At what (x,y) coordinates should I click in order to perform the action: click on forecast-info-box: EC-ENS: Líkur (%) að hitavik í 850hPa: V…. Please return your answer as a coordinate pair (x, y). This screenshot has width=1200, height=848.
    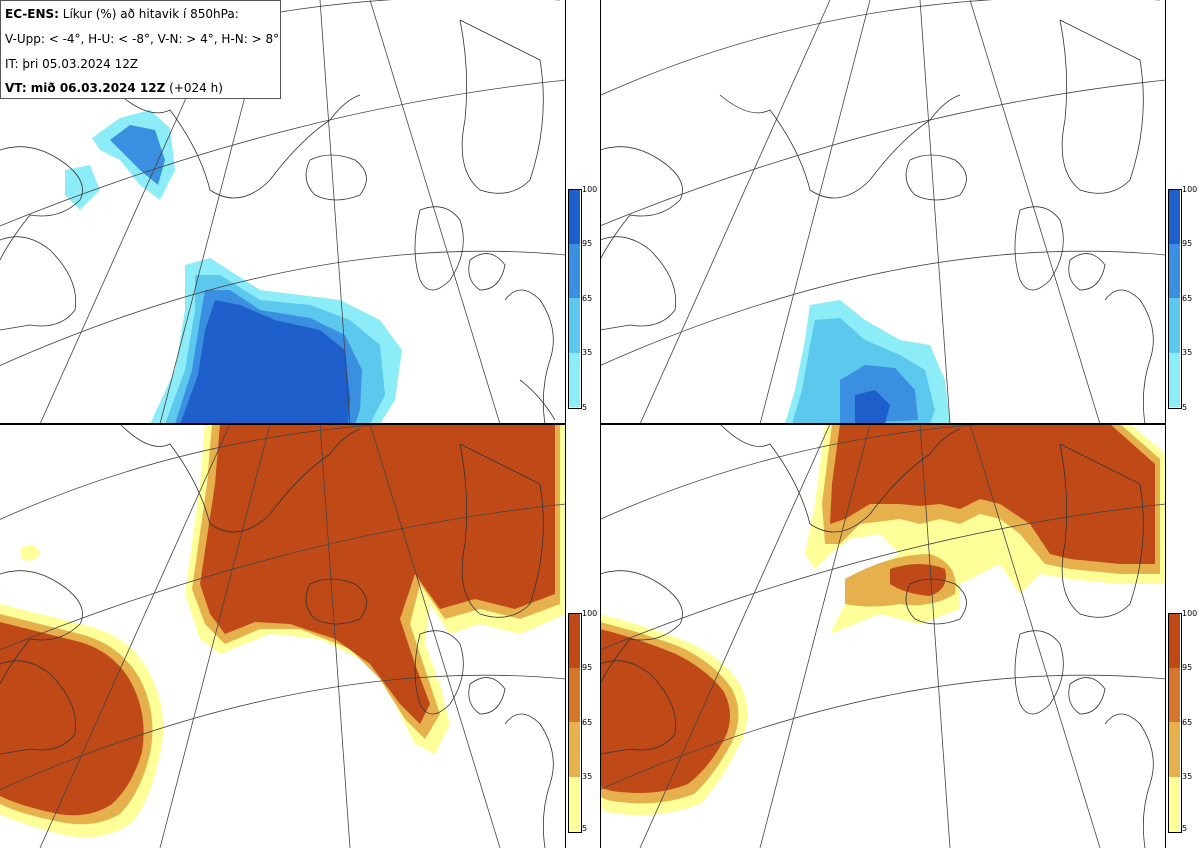
    Looking at the image, I should click on (140, 49).